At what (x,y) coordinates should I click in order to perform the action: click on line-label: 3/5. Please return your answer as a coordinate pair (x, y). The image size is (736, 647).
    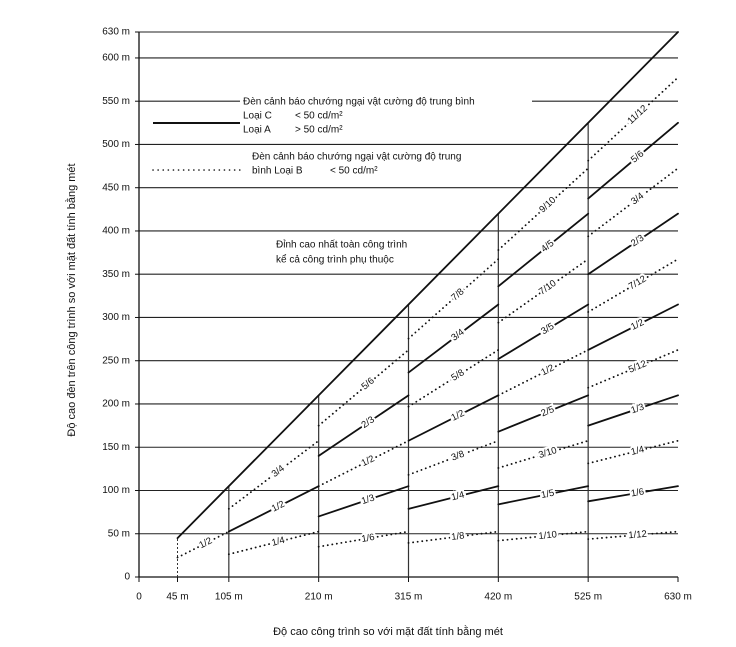
    Looking at the image, I should click on (547, 329).